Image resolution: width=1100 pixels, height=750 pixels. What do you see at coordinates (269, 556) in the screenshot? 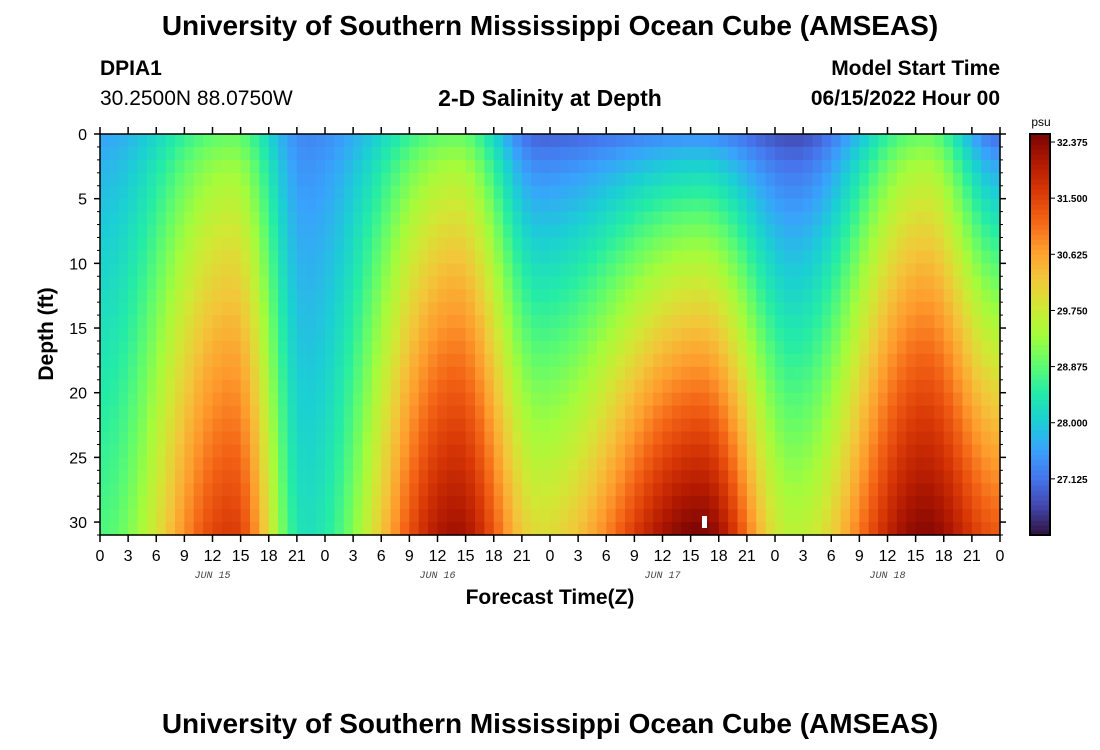
I see `x-tick-label: 18` at bounding box center [269, 556].